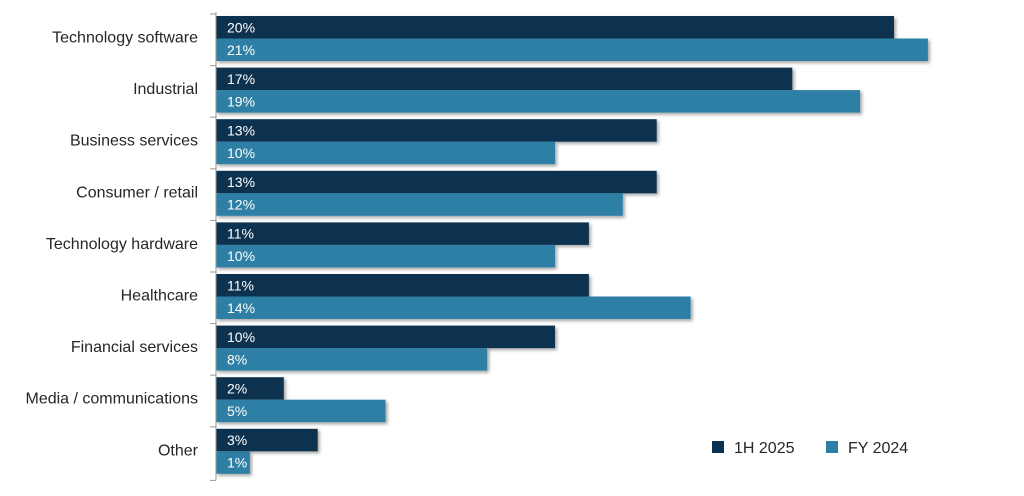 The height and width of the screenshot is (496, 1024). Describe the element at coordinates (385, 153) in the screenshot. I see `bar-fy-2024-business-services` at that location.